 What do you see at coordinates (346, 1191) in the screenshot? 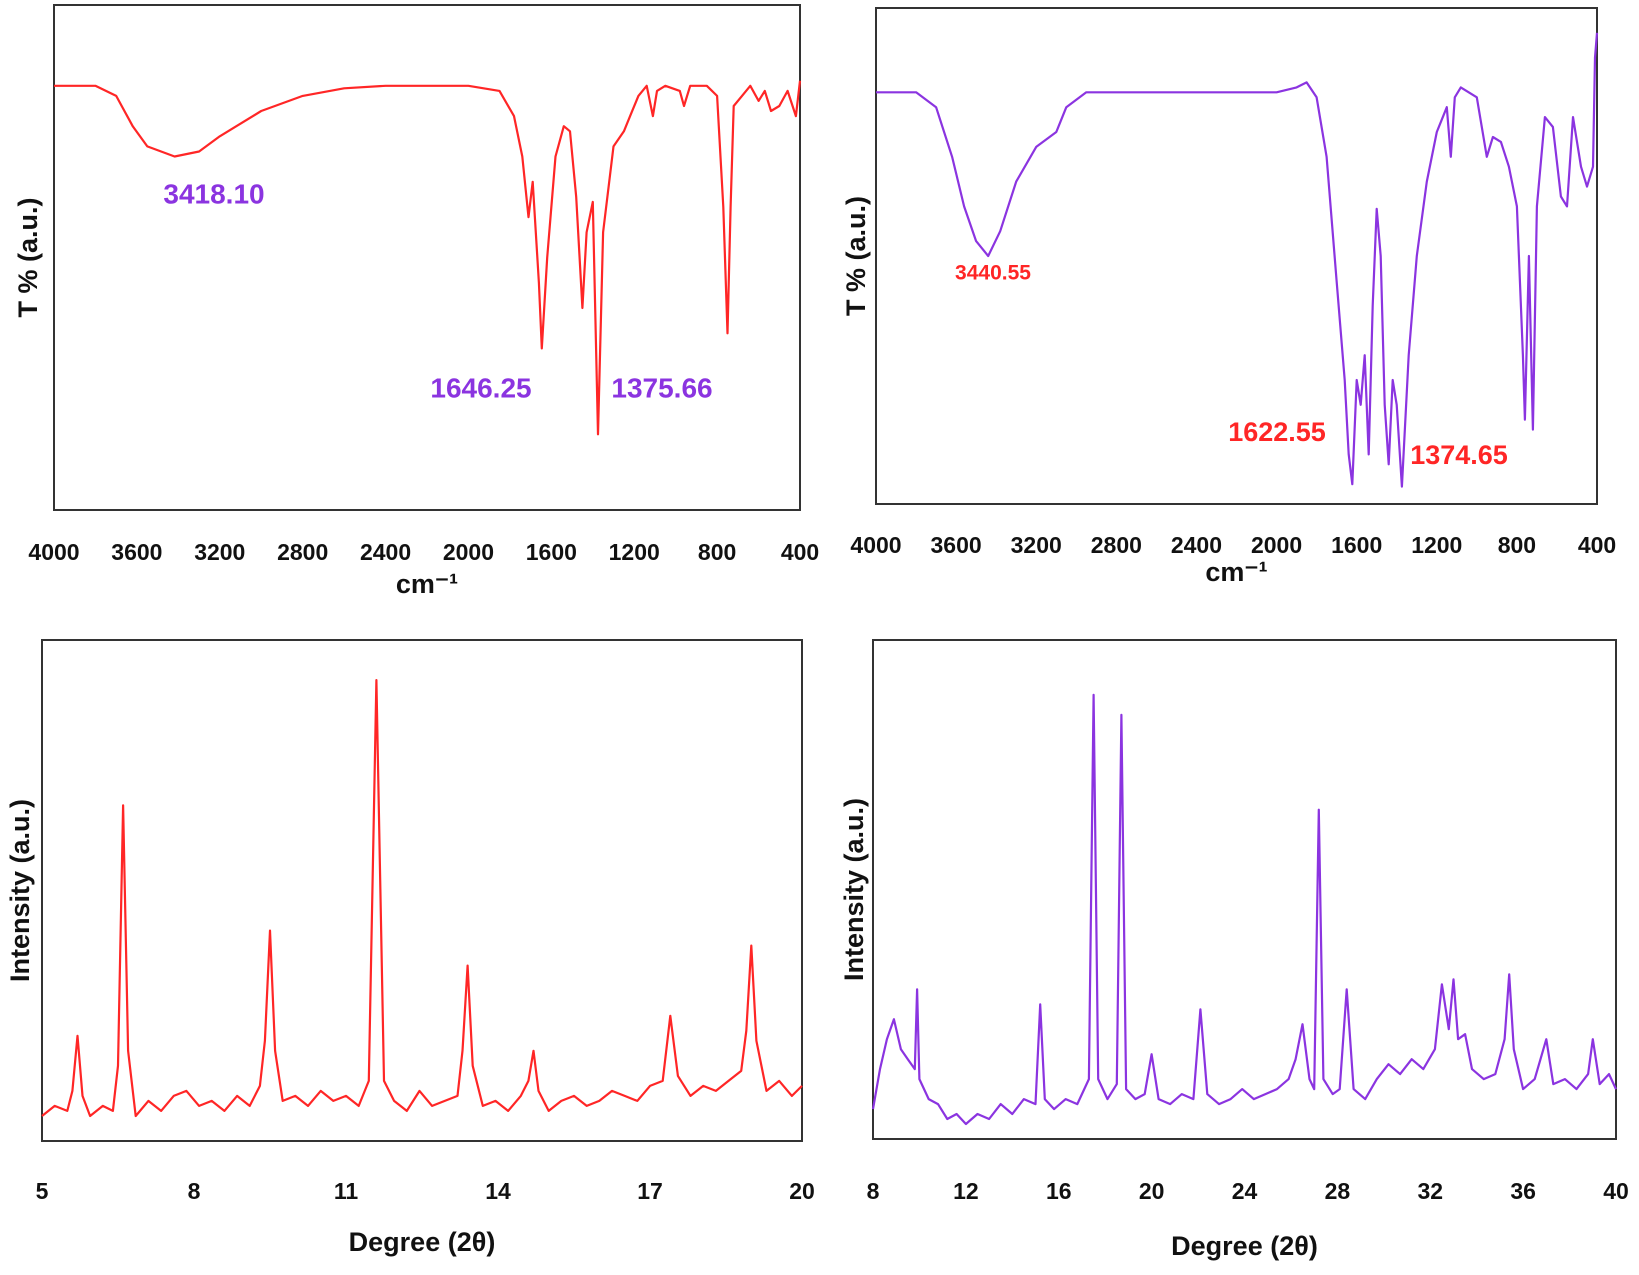
I see `x-tick-label: 11` at bounding box center [346, 1191].